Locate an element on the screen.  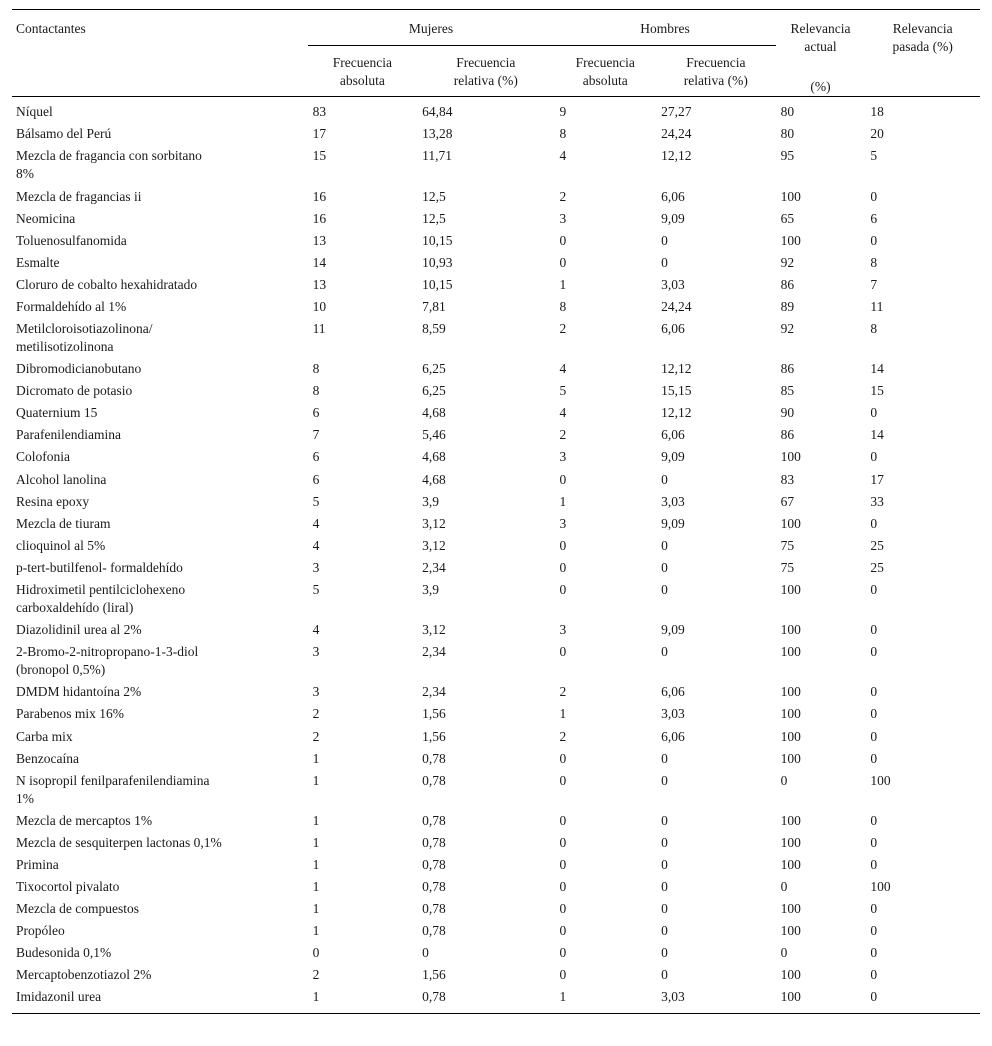
cell-mujeres-frec-relativa: 64,84 is located at coordinates (437, 112).